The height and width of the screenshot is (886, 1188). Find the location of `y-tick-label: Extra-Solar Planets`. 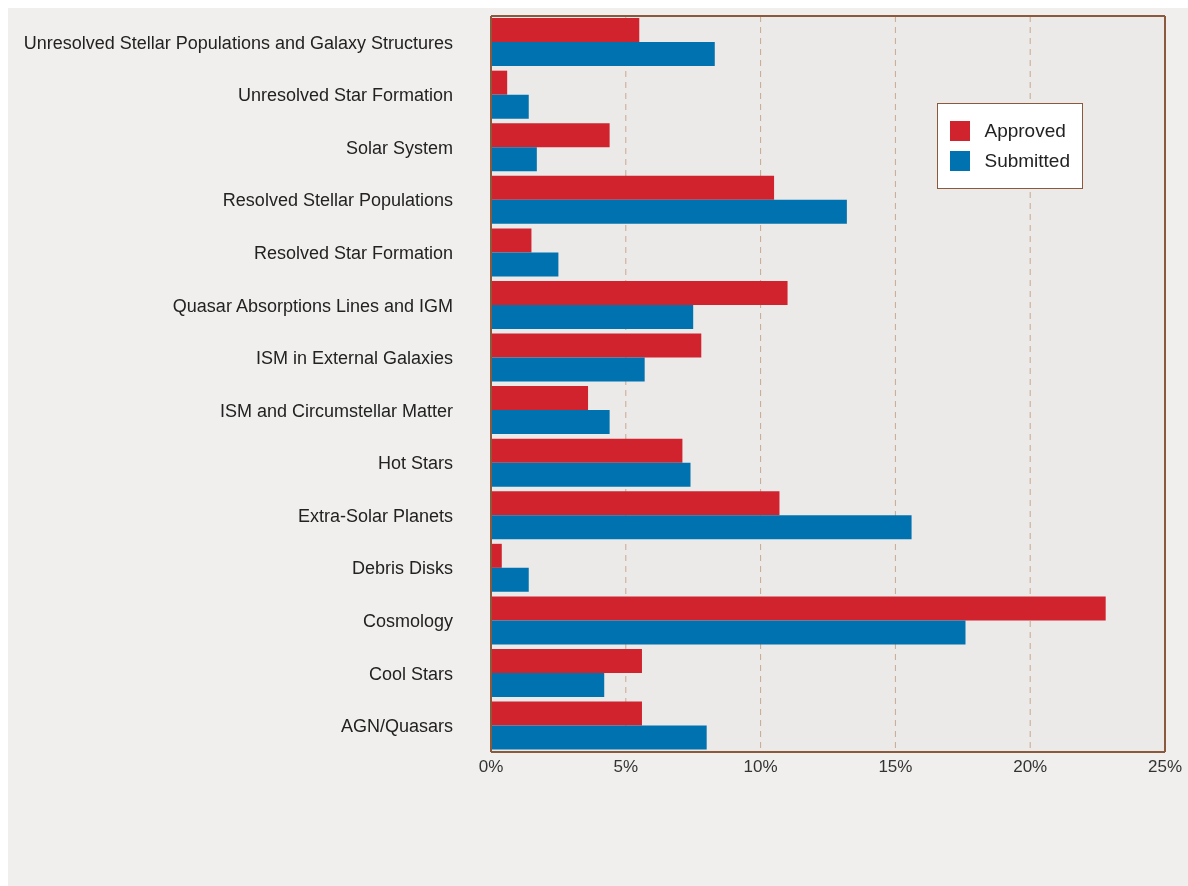

y-tick-label: Extra-Solar Planets is located at coordinates (375, 515).